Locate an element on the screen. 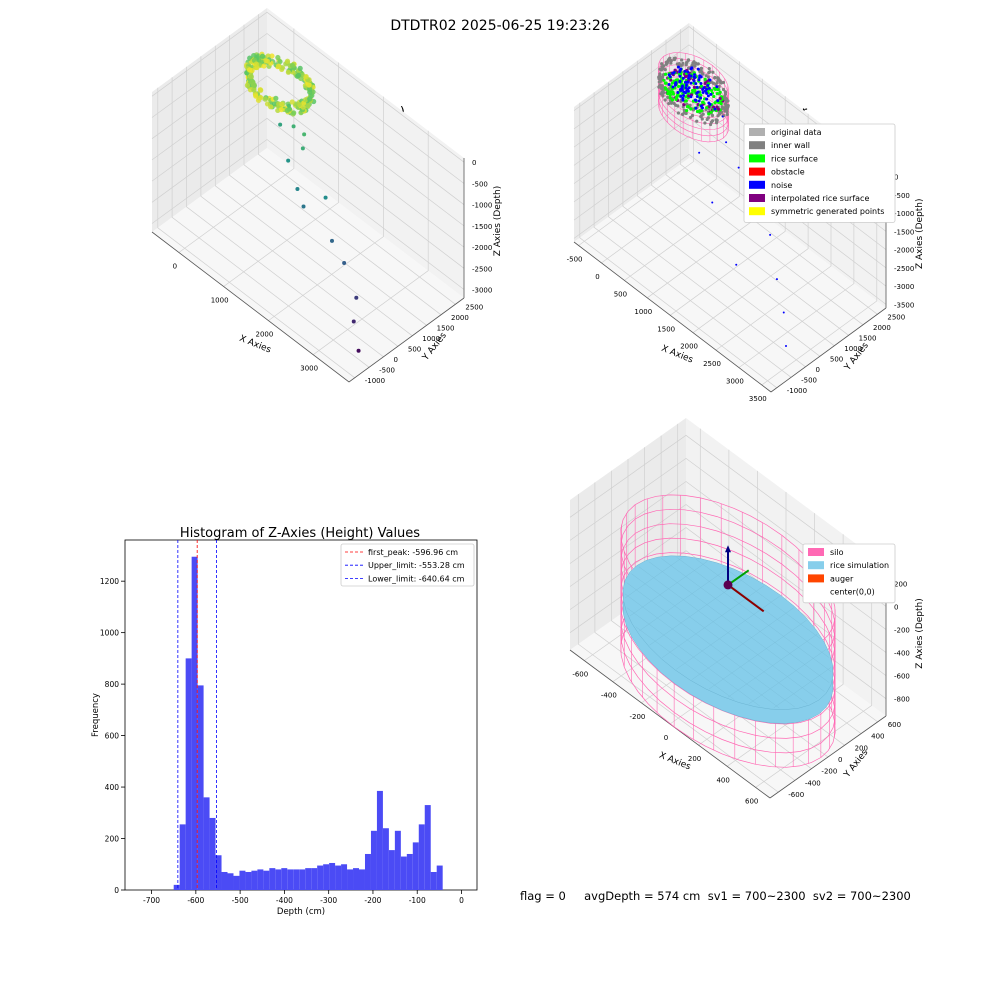  top-right-xtick-label: 1000 is located at coordinates (643, 312).